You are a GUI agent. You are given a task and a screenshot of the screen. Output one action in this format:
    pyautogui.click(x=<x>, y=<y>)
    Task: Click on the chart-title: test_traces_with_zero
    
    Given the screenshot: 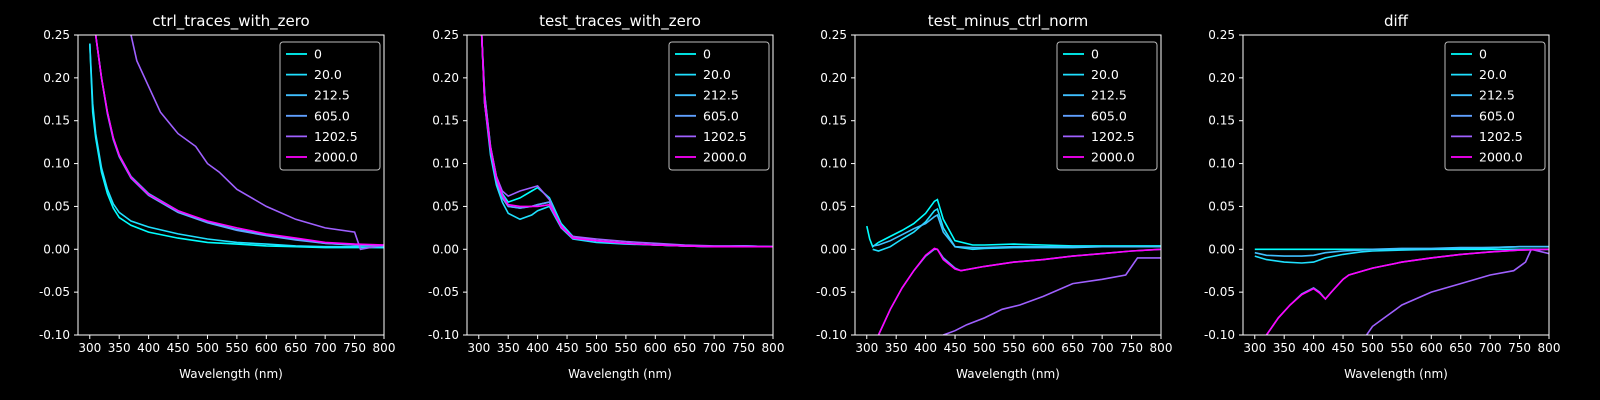 What is the action you would take?
    pyautogui.click(x=620, y=21)
    